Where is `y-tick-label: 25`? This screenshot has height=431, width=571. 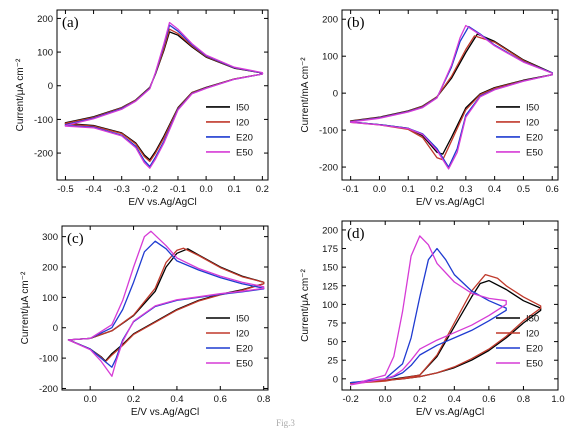 y-tick-label: 25 is located at coordinates (332, 361).